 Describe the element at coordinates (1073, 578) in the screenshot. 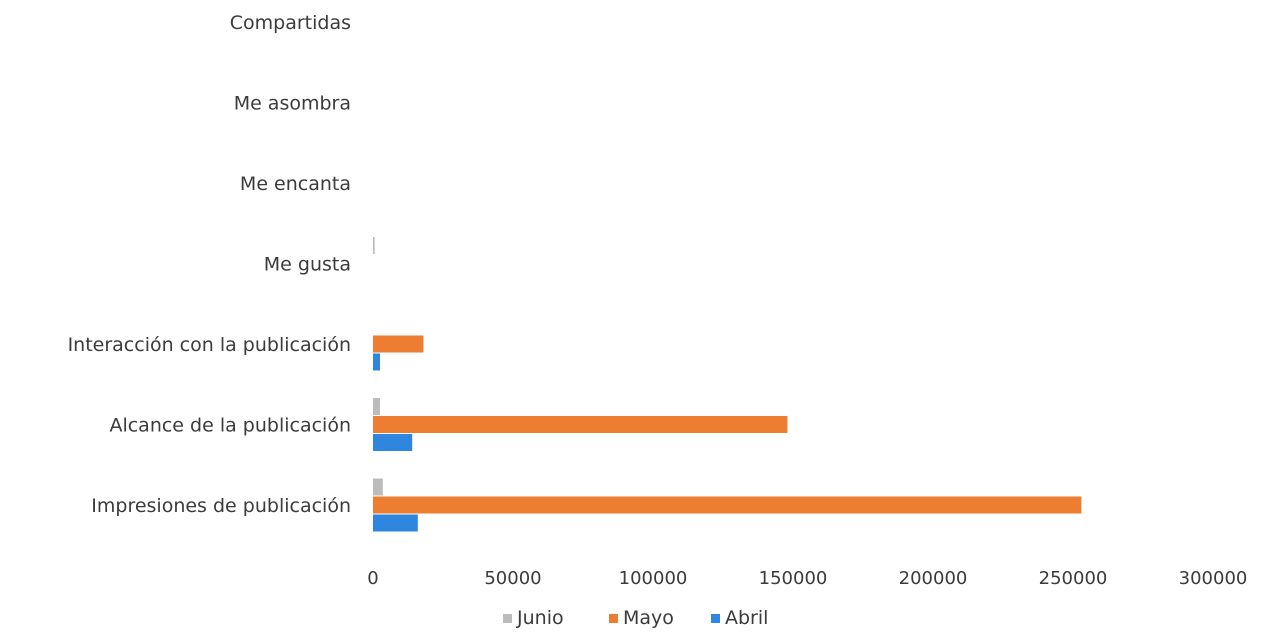

I see `x-tick-label-250000: 250000` at that location.